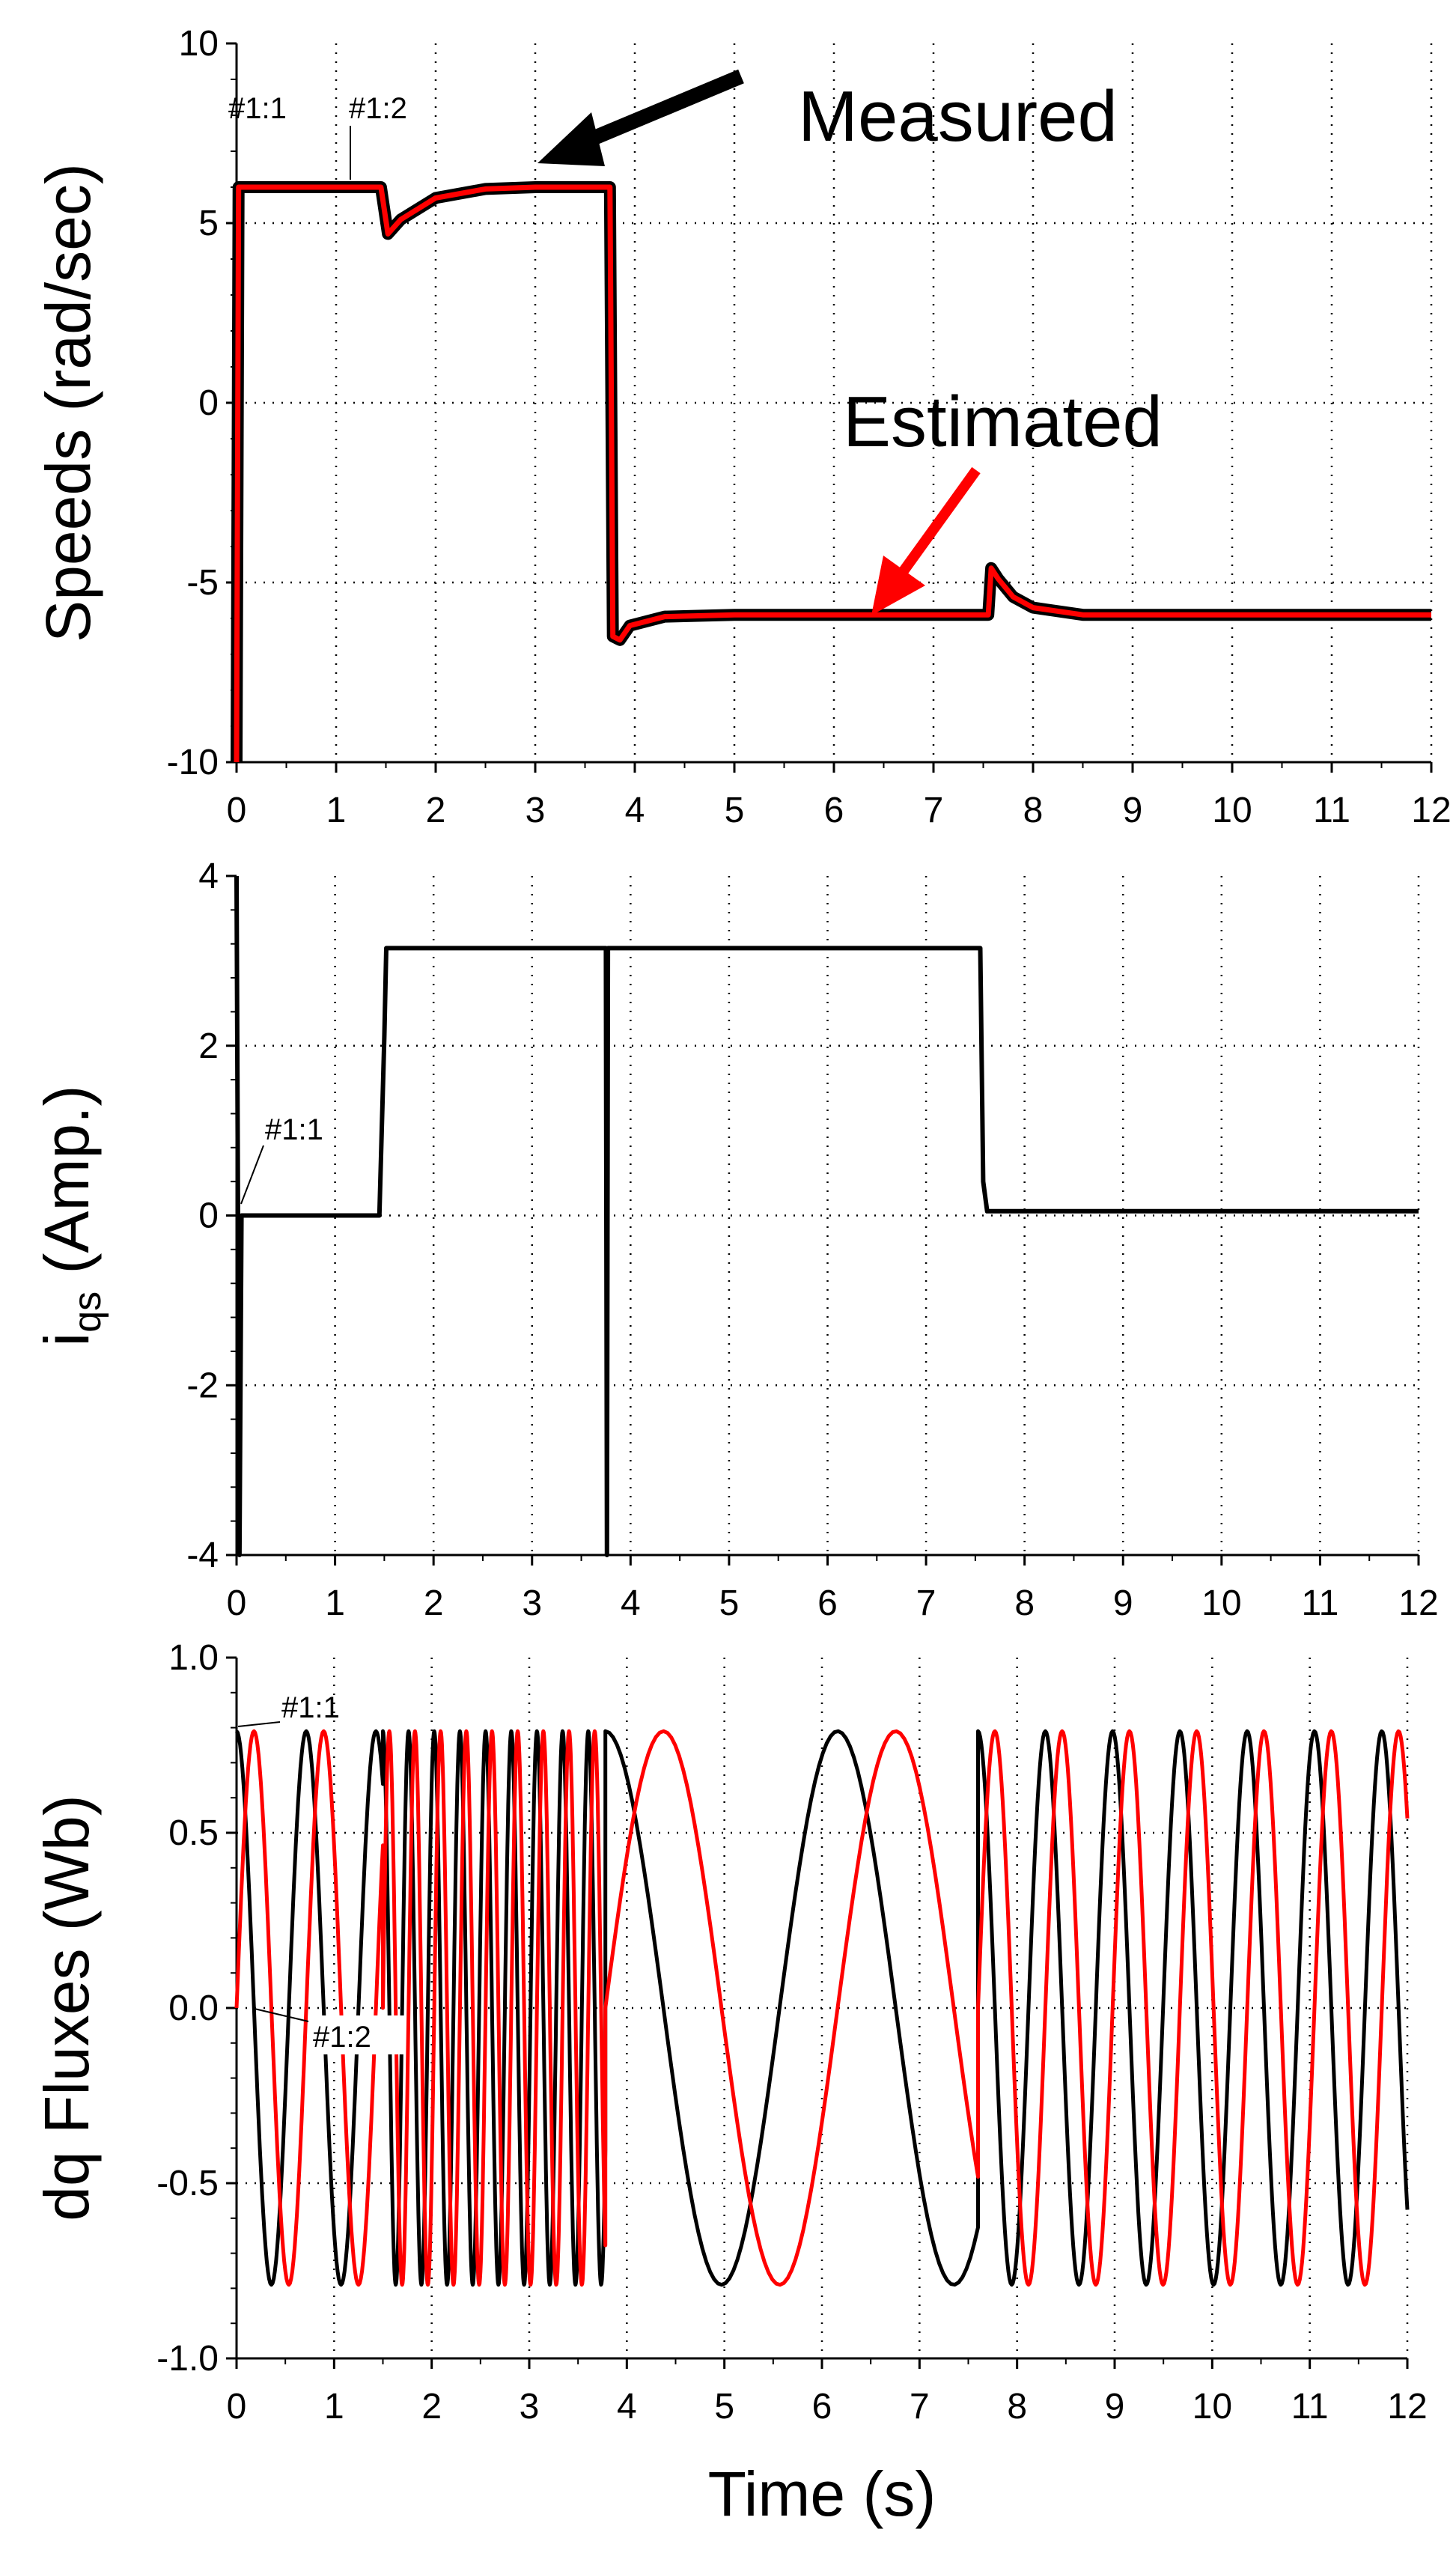 This screenshot has height=2571, width=1456. I want to click on y-tick-label: 0.0, so click(193, 2008).